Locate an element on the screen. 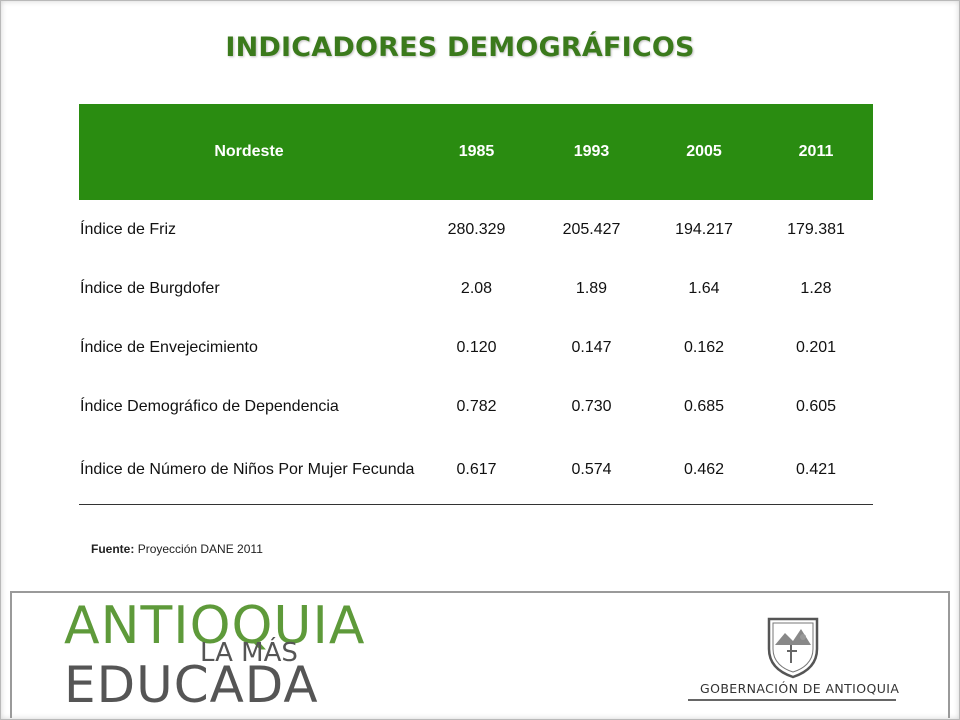 This screenshot has width=960, height=720. logo-antioquia: ANTIOQUIA is located at coordinates (215, 626).